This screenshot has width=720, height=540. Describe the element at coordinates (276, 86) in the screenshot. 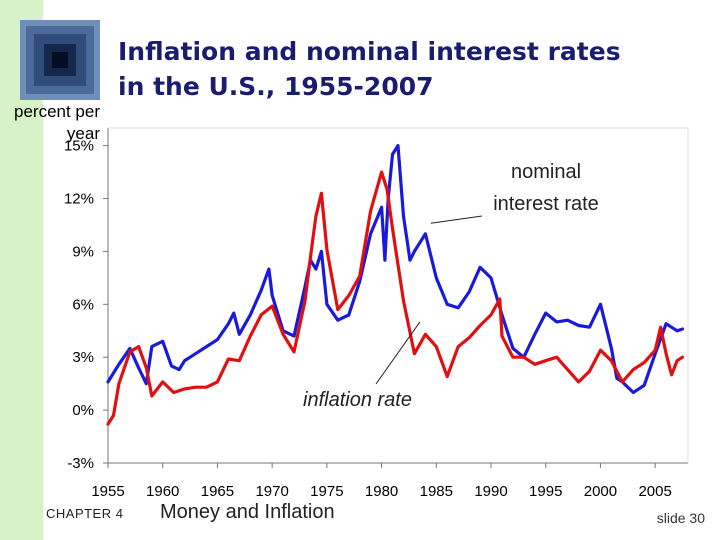

I see `title-line-2: in the U.S., 1955-2007` at that location.